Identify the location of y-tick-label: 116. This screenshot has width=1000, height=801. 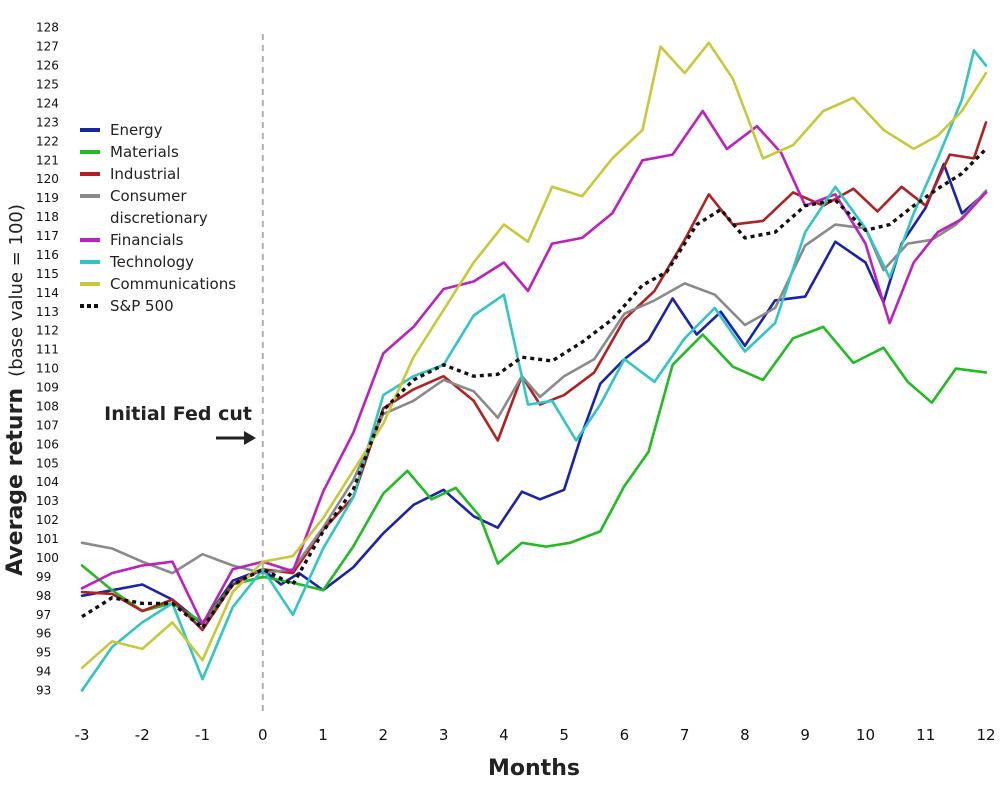
(47, 255).